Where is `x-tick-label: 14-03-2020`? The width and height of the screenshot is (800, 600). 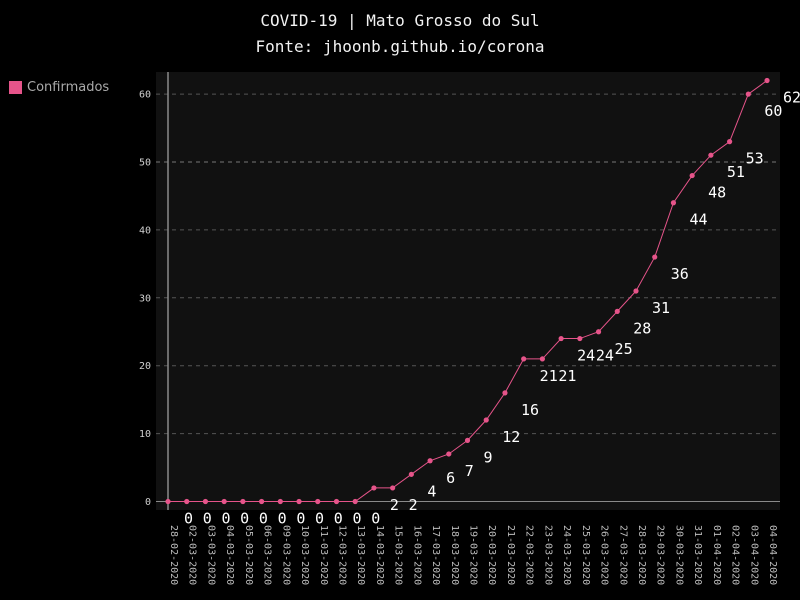 x-tick-label: 14-03-2020 is located at coordinates (379, 555).